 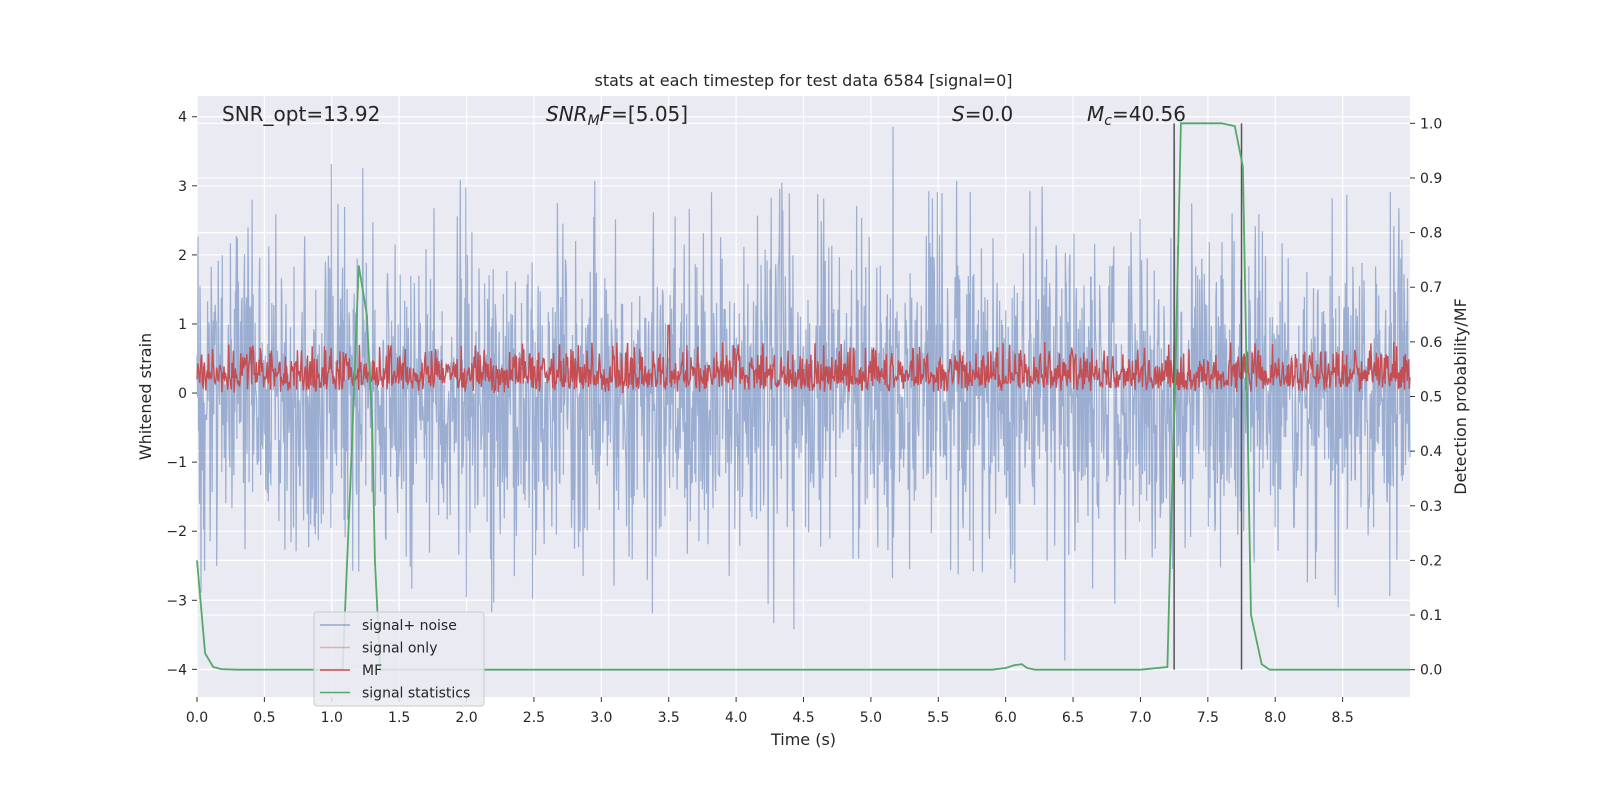 What do you see at coordinates (669, 718) in the screenshot?
I see `x-tick-label: 3.5` at bounding box center [669, 718].